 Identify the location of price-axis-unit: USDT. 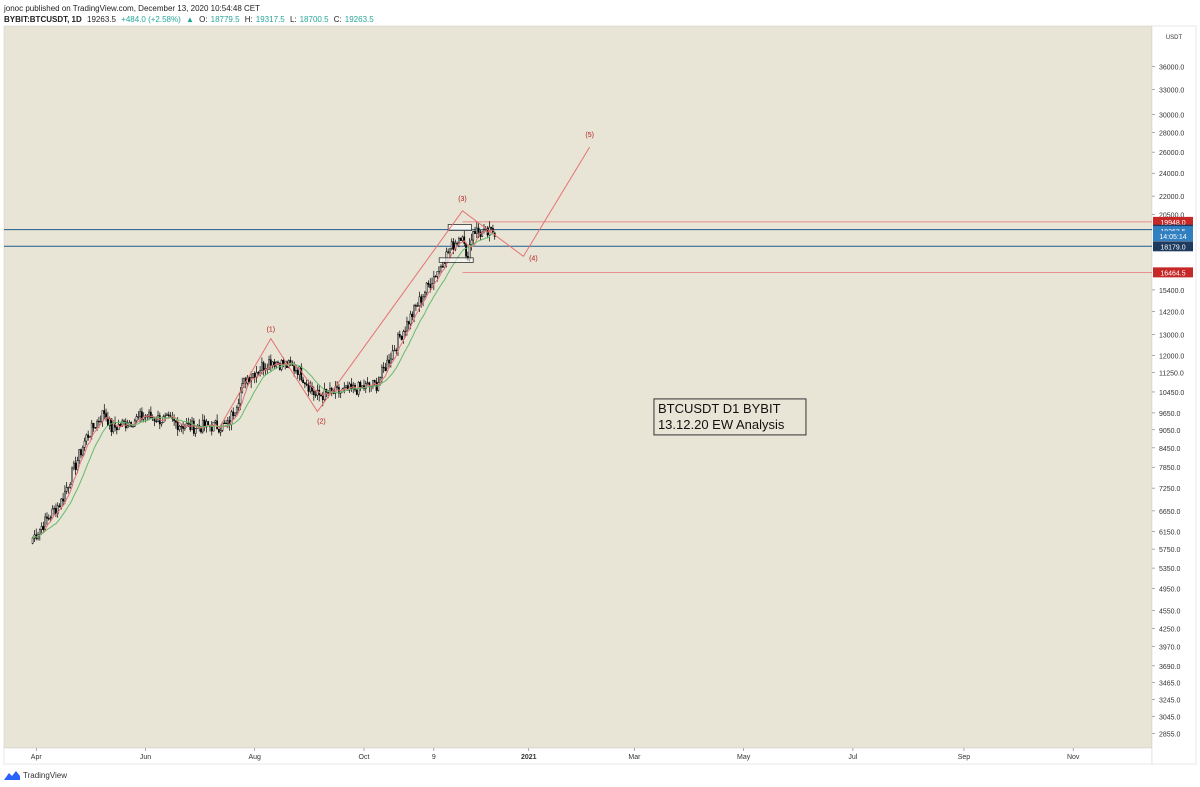
(1174, 38).